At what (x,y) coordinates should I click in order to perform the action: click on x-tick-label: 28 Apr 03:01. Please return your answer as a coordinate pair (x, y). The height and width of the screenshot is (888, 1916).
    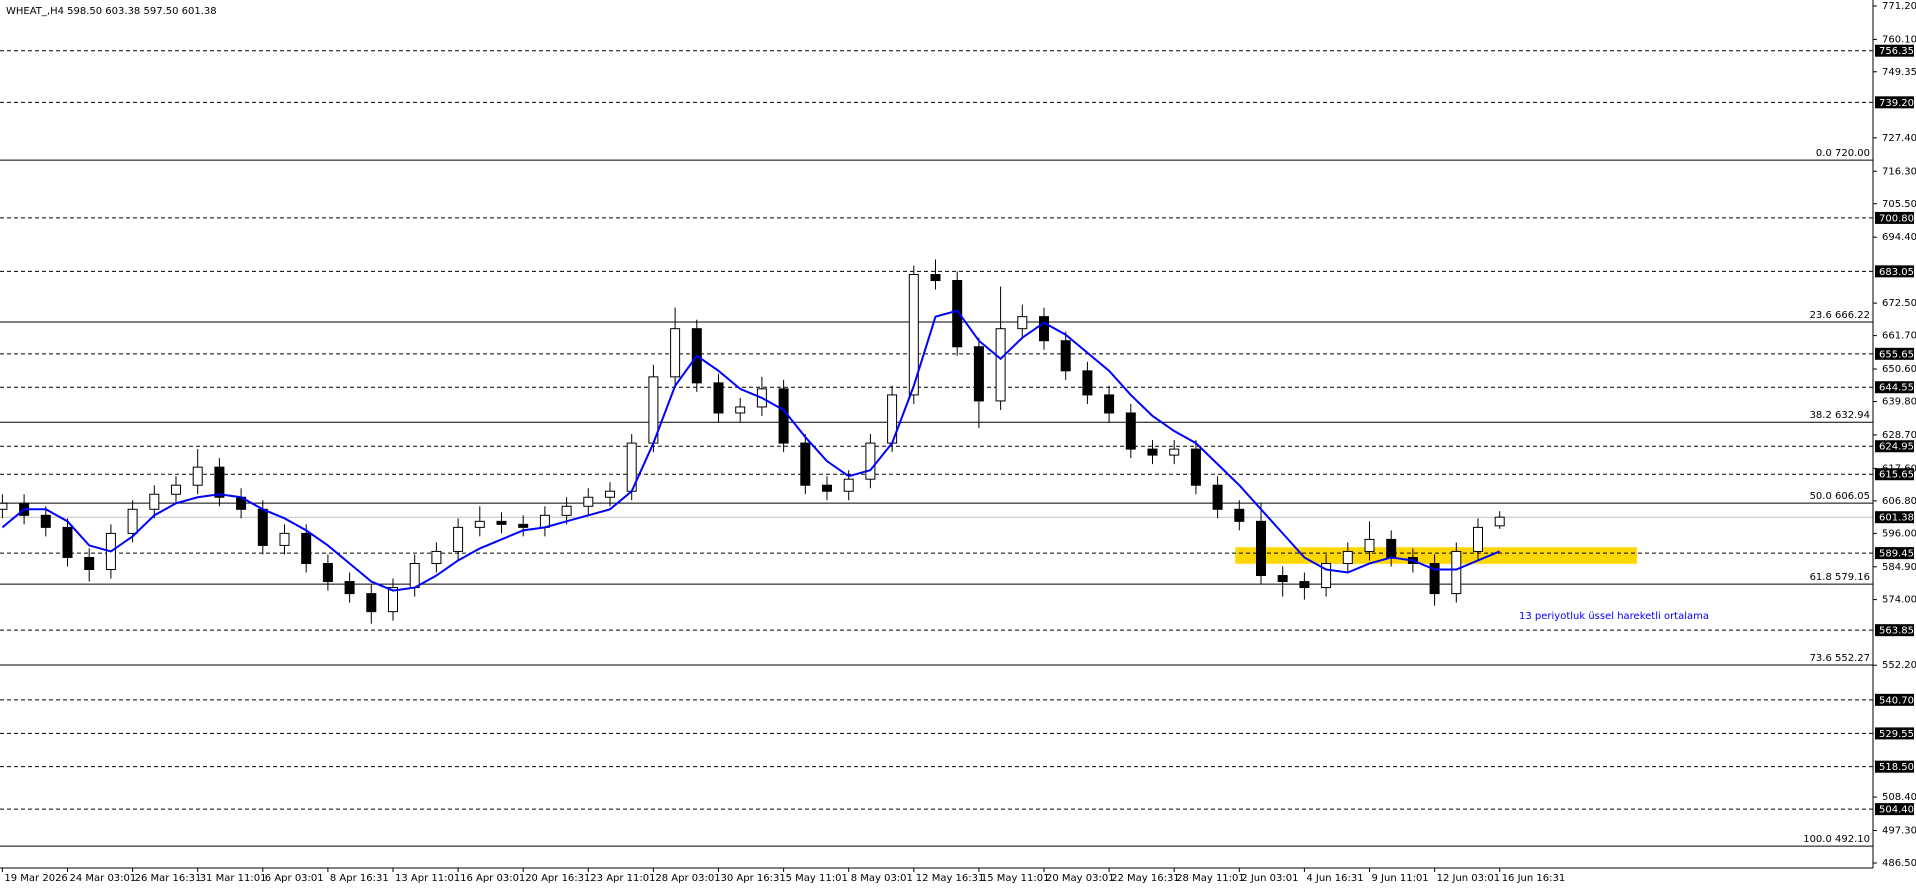
    Looking at the image, I should click on (687, 878).